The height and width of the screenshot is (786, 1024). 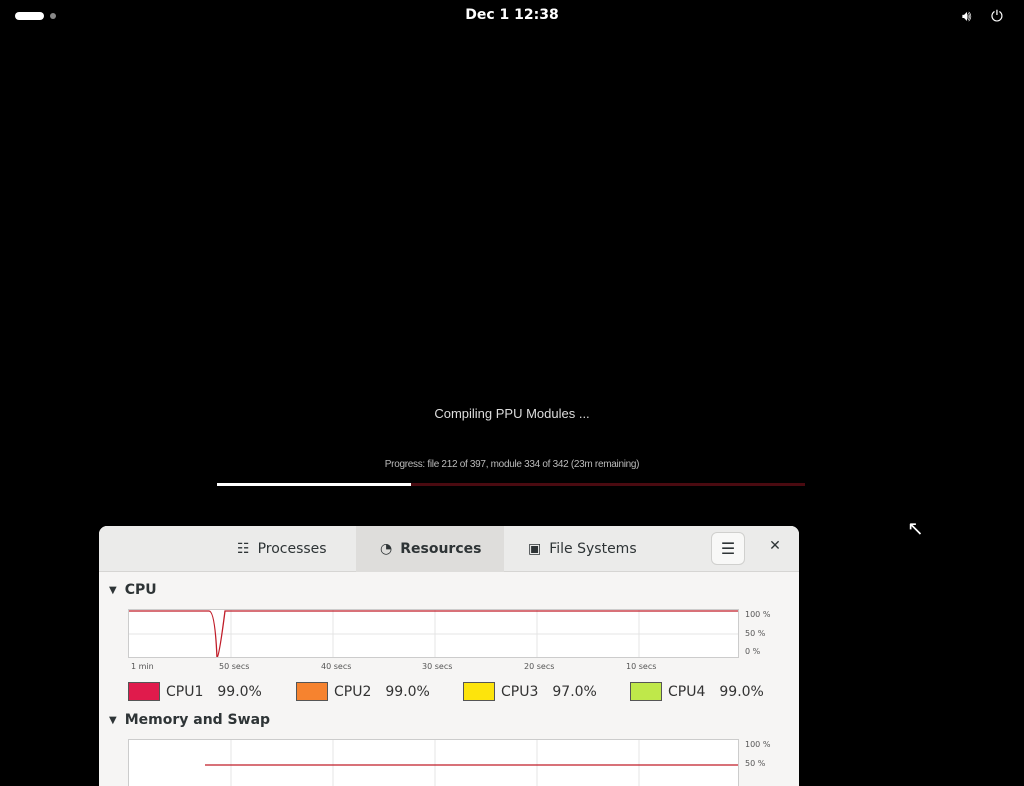 I want to click on memory-section-toggle: ▼ Memory and Swap, so click(x=190, y=720).